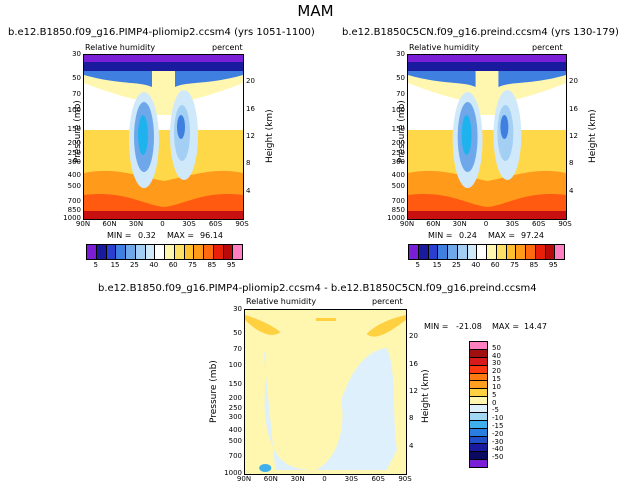  Describe the element at coordinates (76, 54) in the screenshot. I see `panel1-ytick: 30` at that location.